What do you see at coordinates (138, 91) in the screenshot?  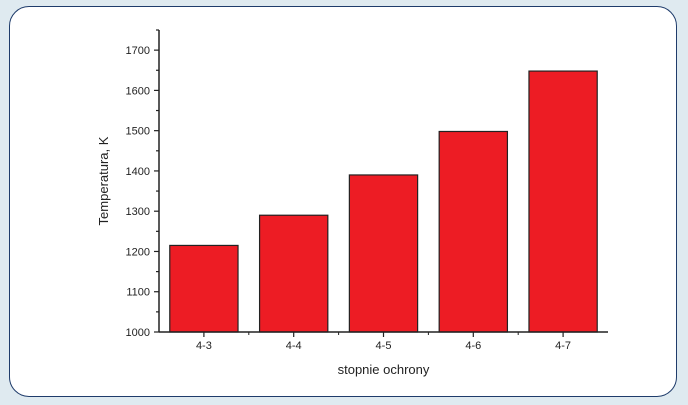 I see `y-tick-label: 1600` at bounding box center [138, 91].